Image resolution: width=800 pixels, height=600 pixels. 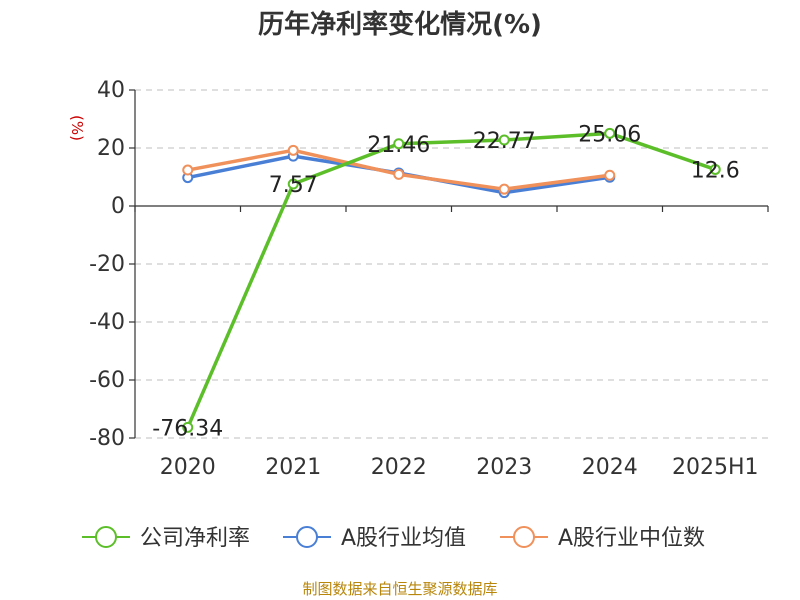 I want to click on data-label: 22.77, so click(x=504, y=141).